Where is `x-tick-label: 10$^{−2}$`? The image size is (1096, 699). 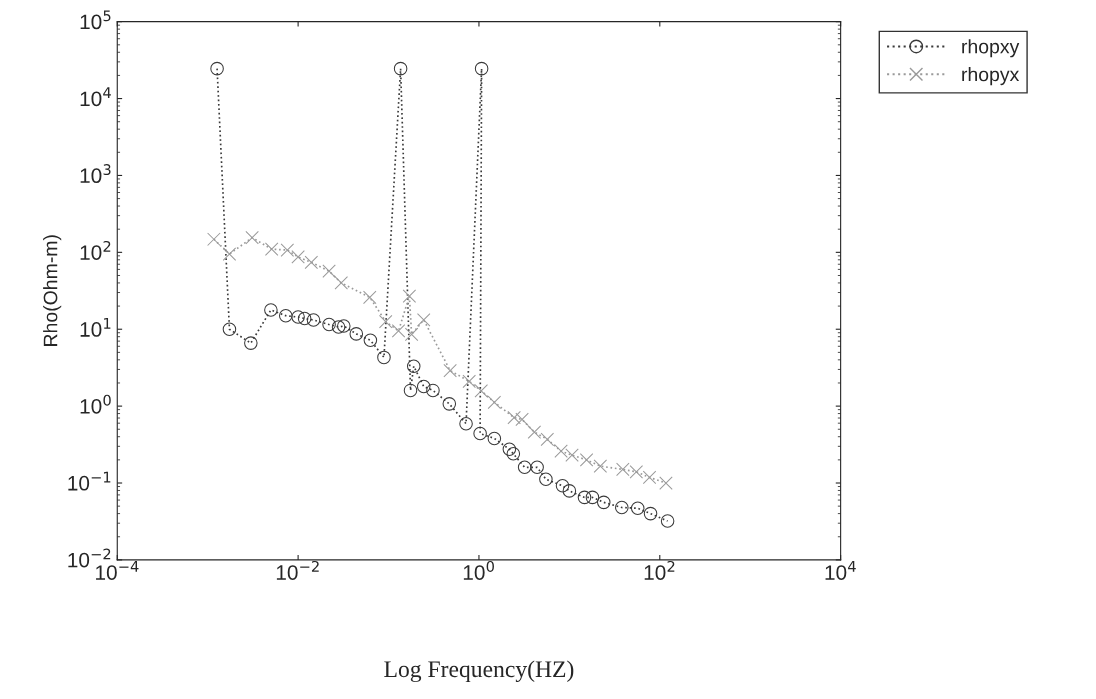
x-tick-label: 10$^{−2}$ is located at coordinates (297, 570).